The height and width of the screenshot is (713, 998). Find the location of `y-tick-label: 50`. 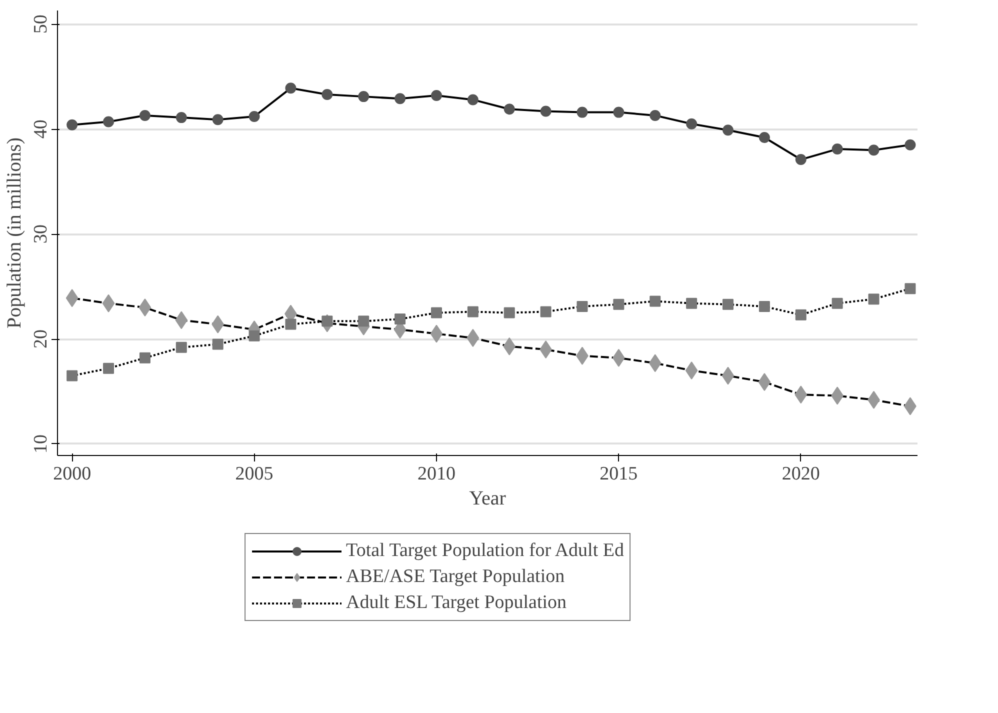

y-tick-label: 50 is located at coordinates (41, 24).